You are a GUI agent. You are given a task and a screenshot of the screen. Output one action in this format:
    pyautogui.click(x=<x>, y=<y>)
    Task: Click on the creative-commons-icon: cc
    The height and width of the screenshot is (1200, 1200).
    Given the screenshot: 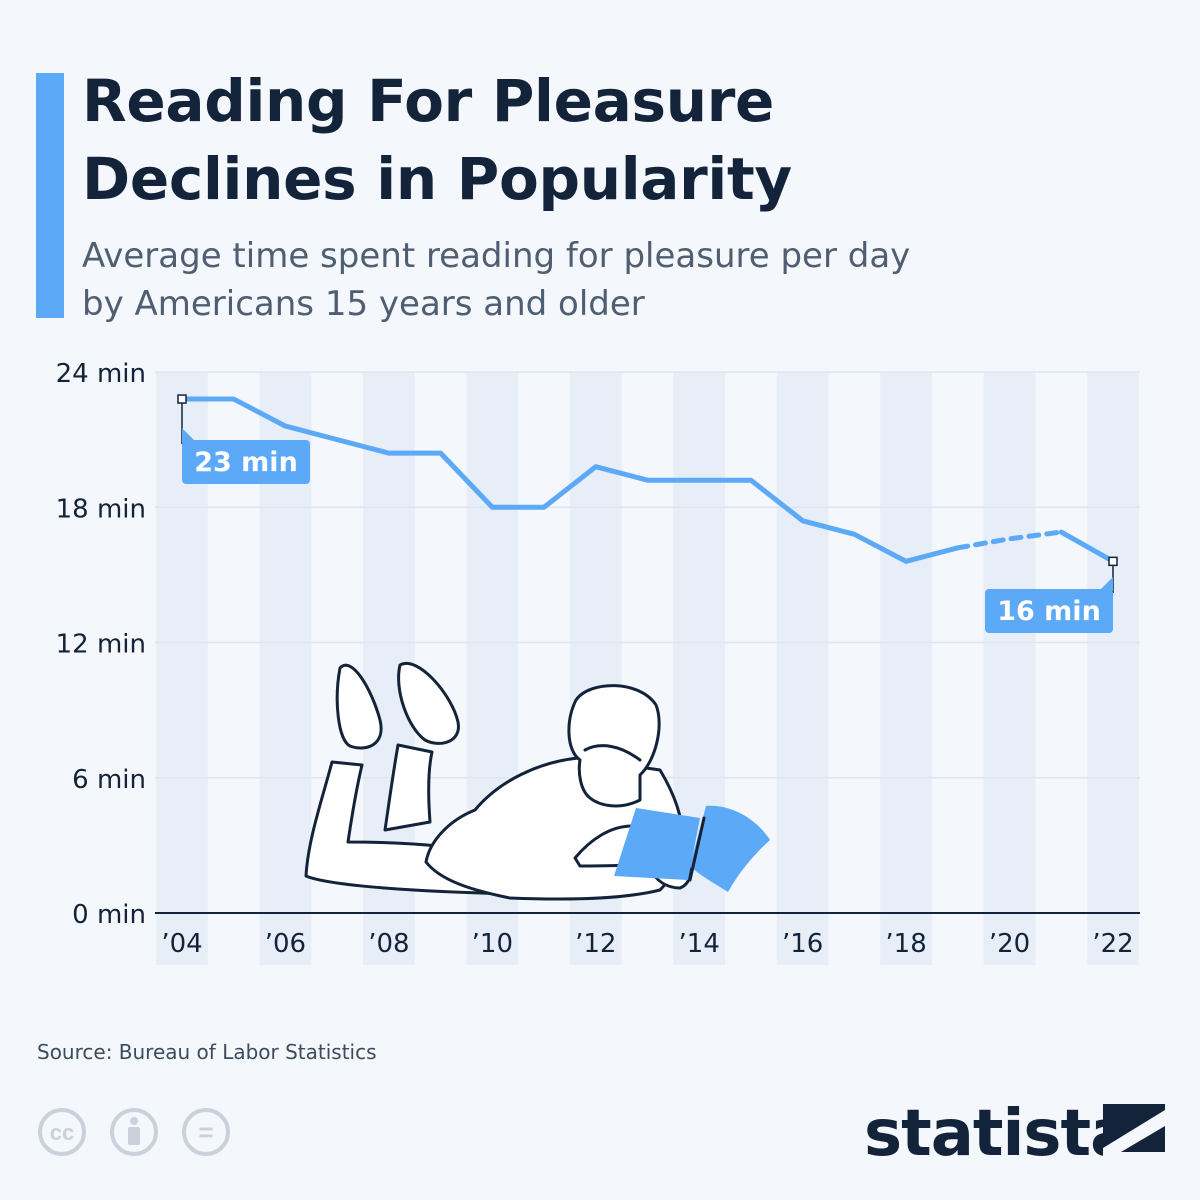 What is the action you would take?
    pyautogui.click(x=62, y=1132)
    